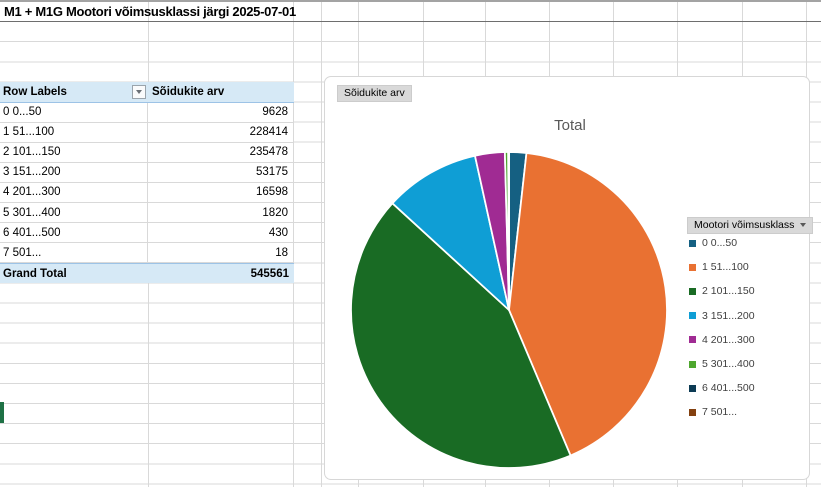 This screenshot has width=821, height=487. Describe the element at coordinates (74, 112) in the screenshot. I see `row-label-cell: 0 0...50` at that location.